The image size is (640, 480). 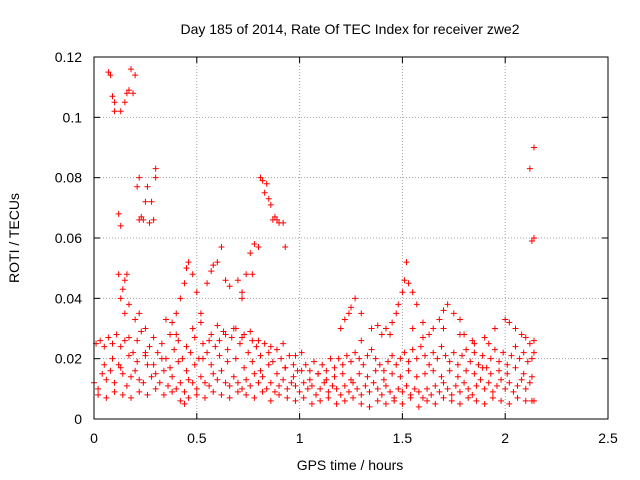 What do you see at coordinates (14, 238) in the screenshot?
I see `y-axis-label: ROTI / TECUs` at bounding box center [14, 238].